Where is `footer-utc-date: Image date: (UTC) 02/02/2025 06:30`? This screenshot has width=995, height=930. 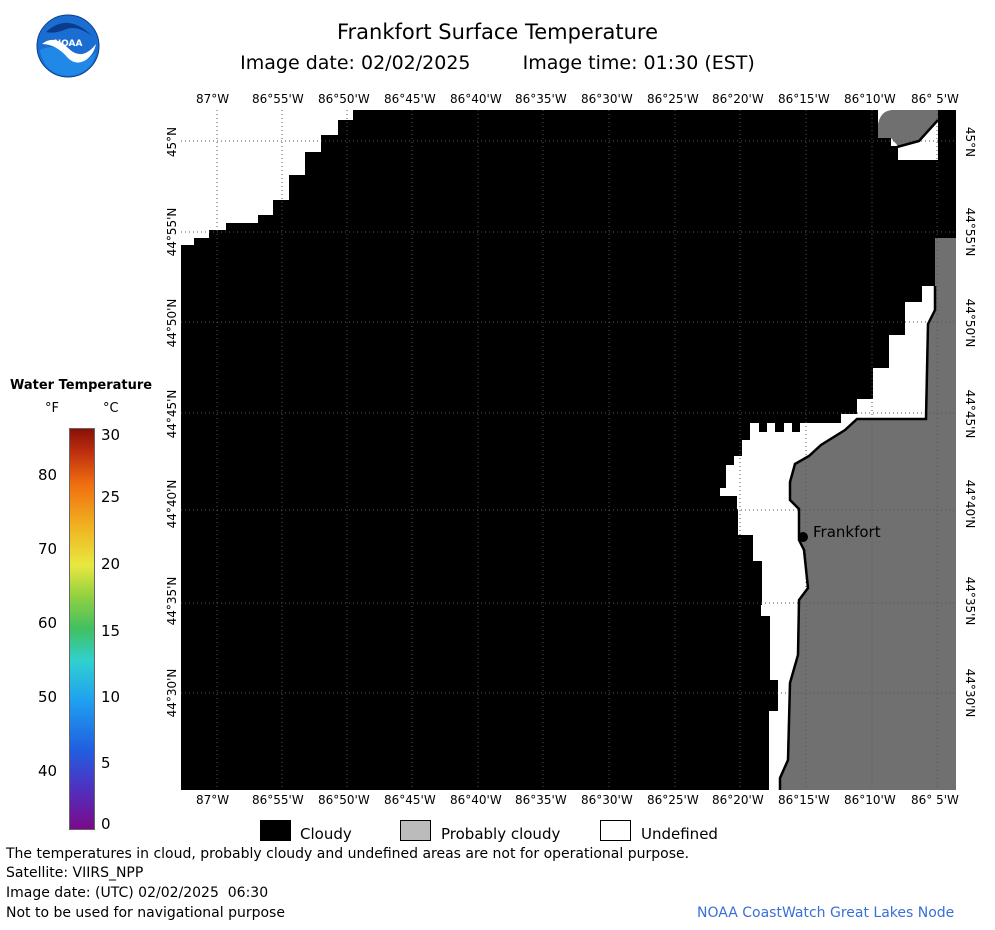
footer-utc-date: Image date: (UTC) 02/02/2025 06:30 is located at coordinates (137, 893).